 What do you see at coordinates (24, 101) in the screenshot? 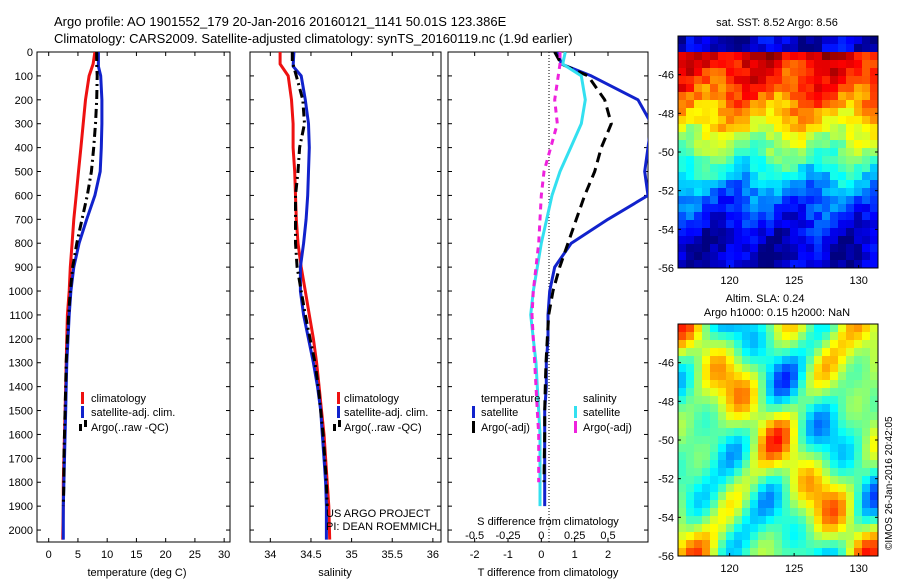
I see `y-tick-label: 200` at bounding box center [24, 101].